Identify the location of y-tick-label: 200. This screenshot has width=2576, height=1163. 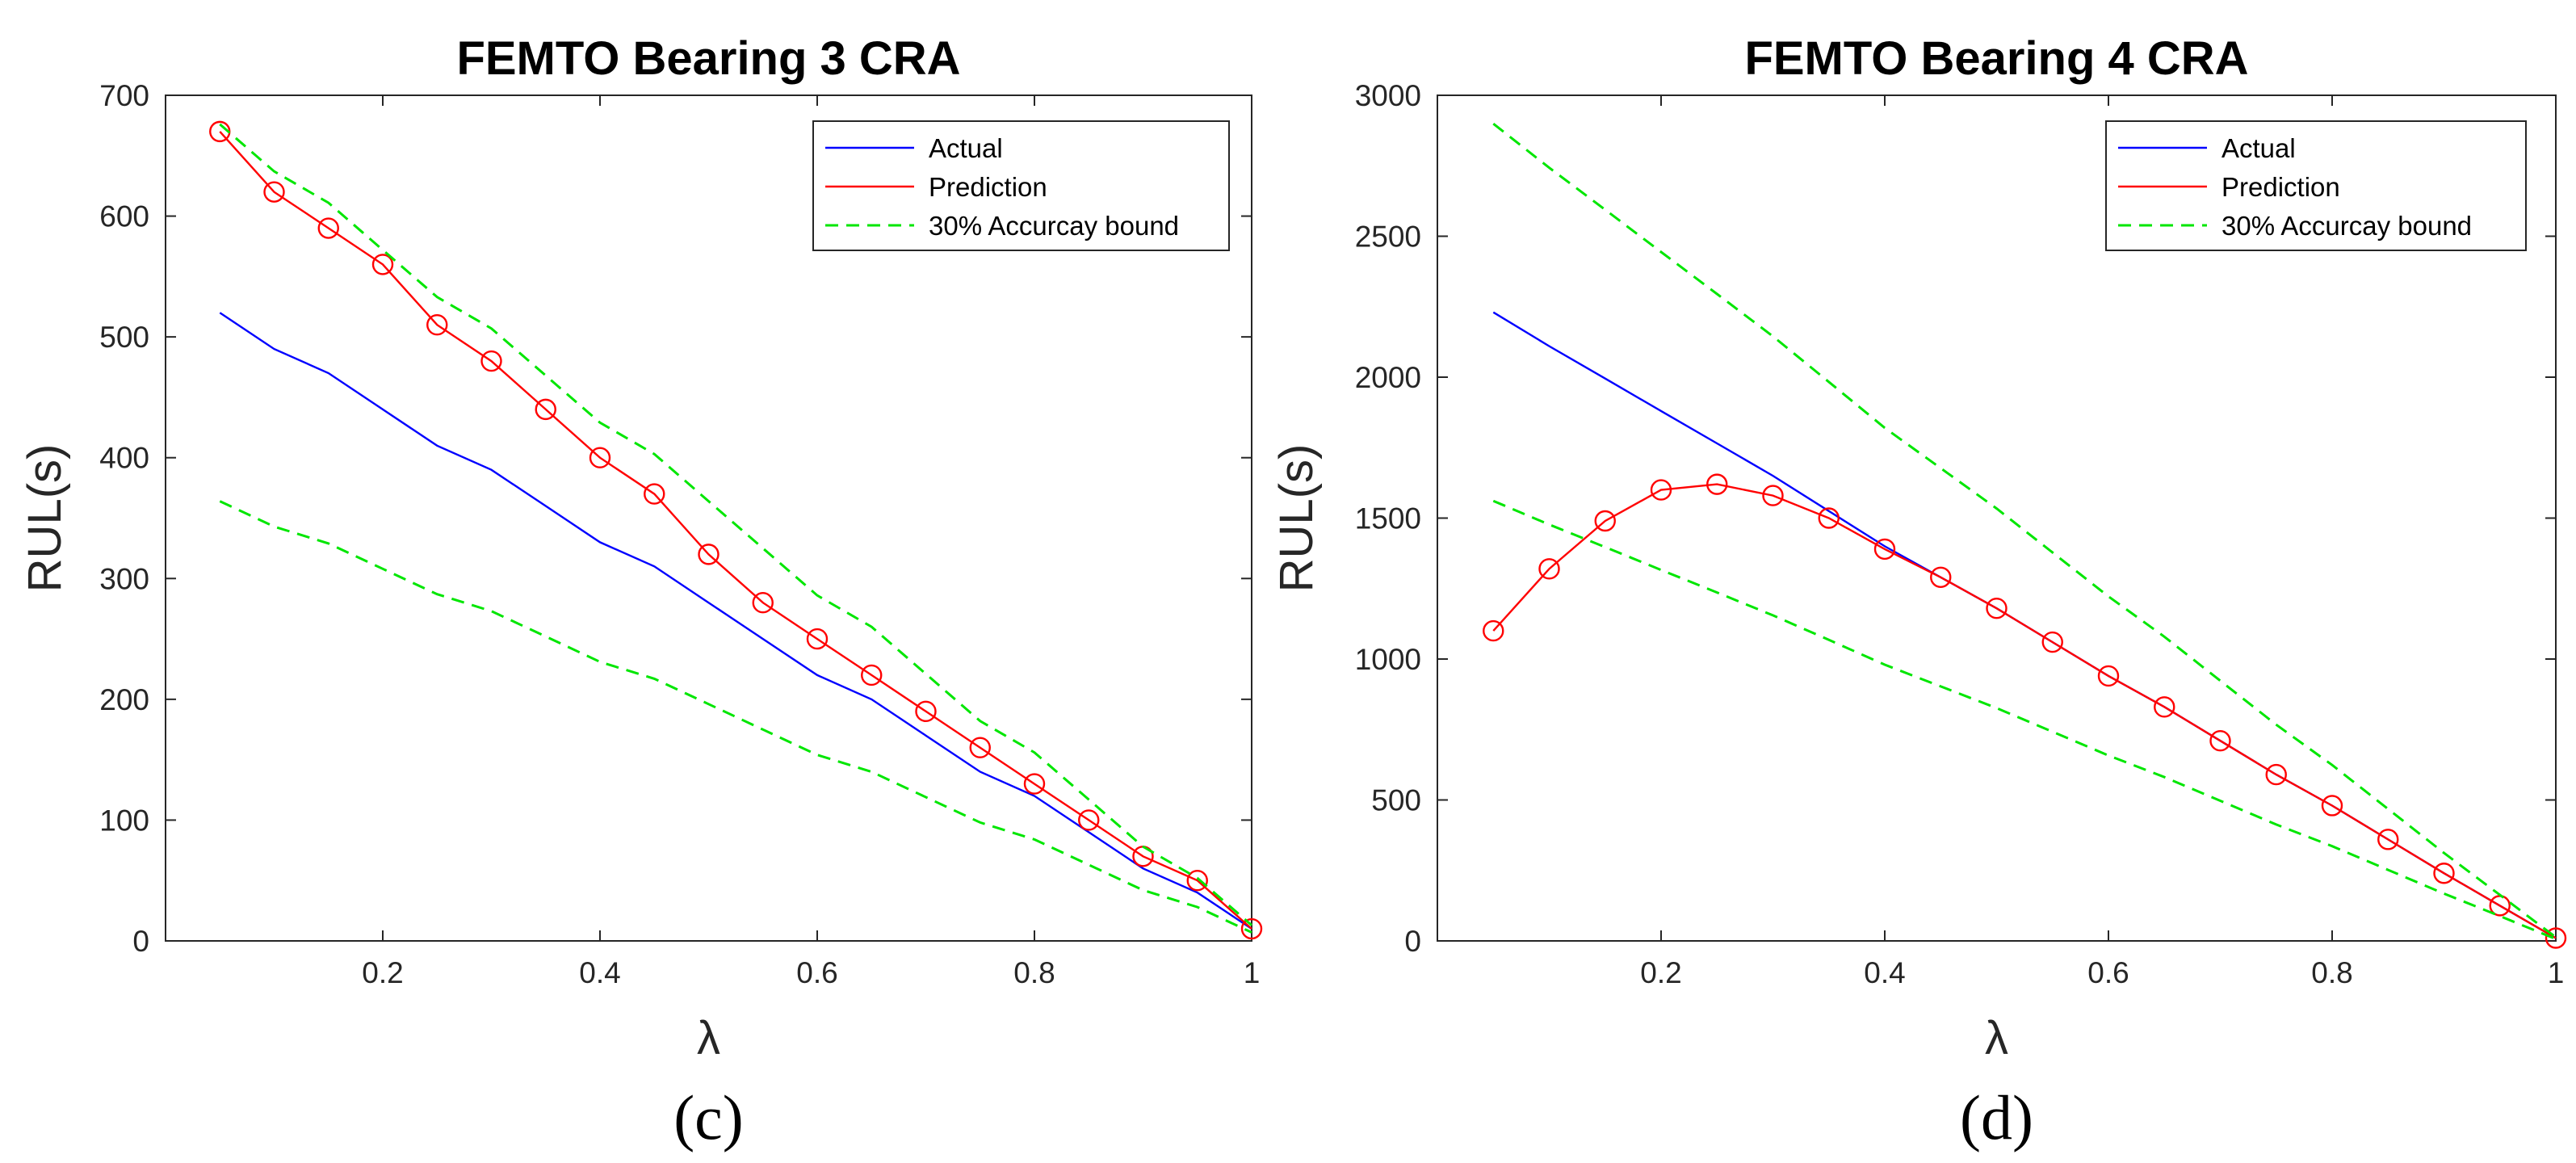
(124, 699).